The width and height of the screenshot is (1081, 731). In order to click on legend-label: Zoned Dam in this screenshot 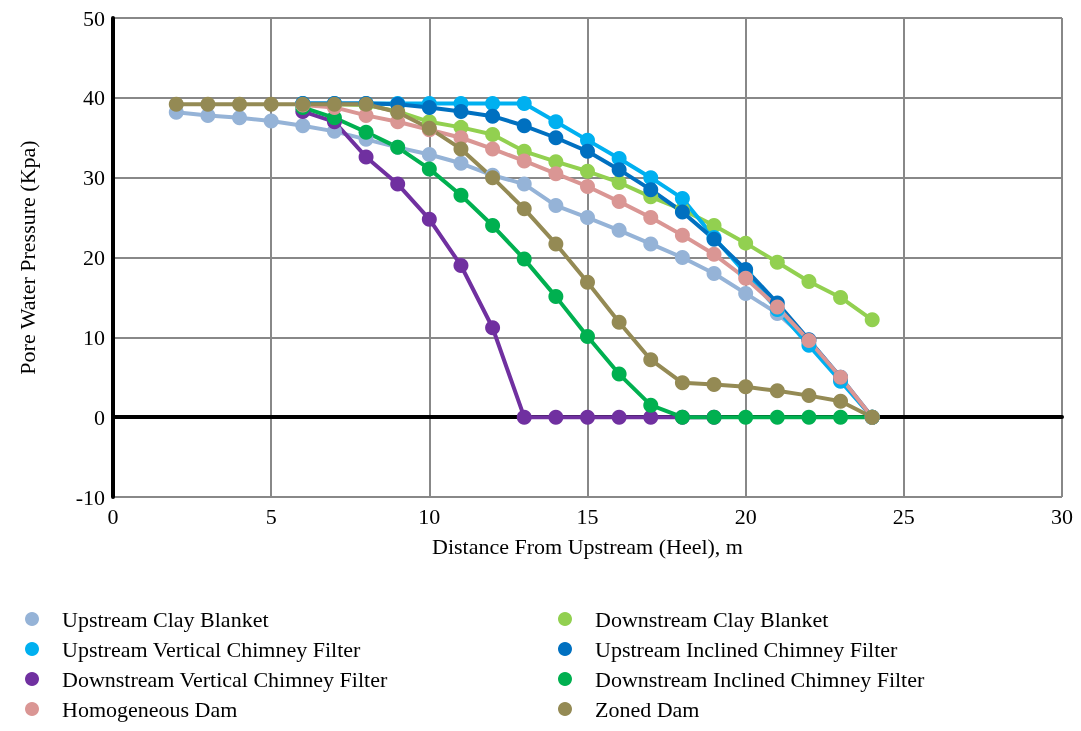, I will do `click(647, 709)`.